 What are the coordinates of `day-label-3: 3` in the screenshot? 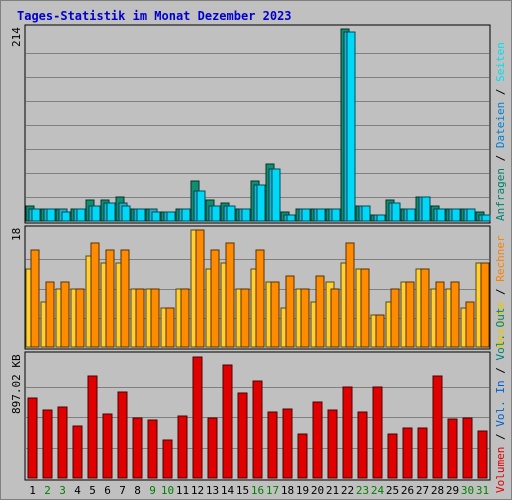 It's located at (62, 490).